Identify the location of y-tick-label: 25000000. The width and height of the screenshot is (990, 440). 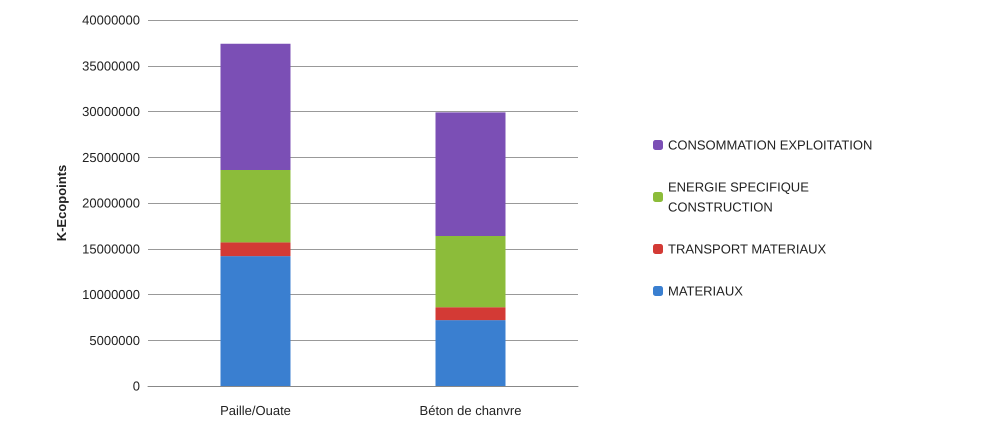
(111, 157).